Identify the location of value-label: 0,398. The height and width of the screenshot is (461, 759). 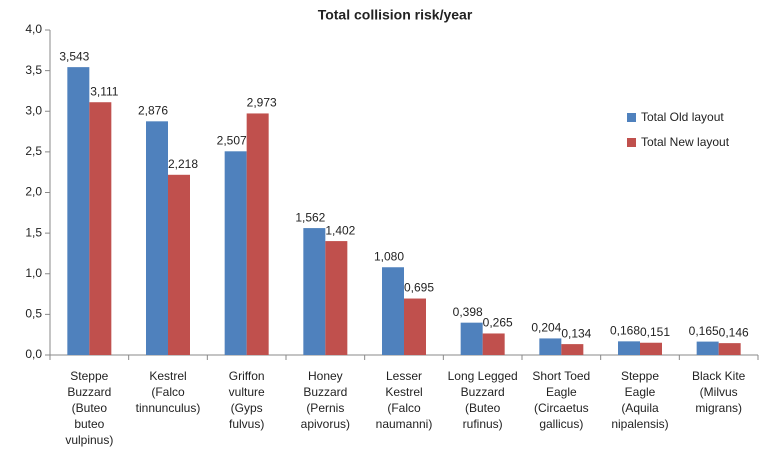
(468, 312).